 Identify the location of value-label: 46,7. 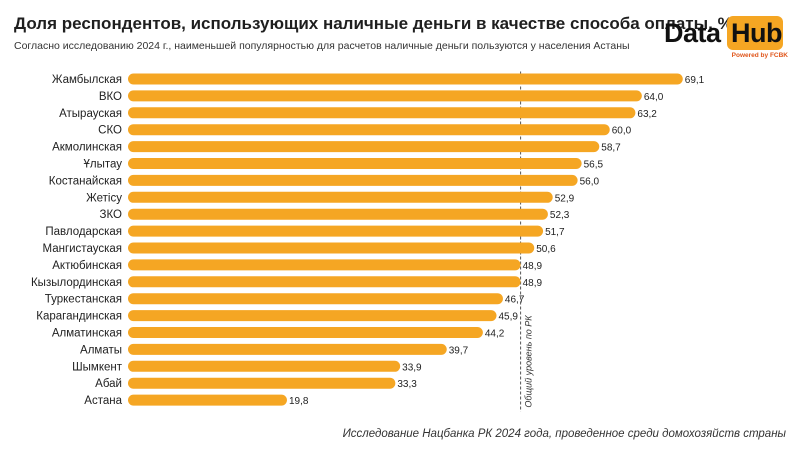
(515, 300).